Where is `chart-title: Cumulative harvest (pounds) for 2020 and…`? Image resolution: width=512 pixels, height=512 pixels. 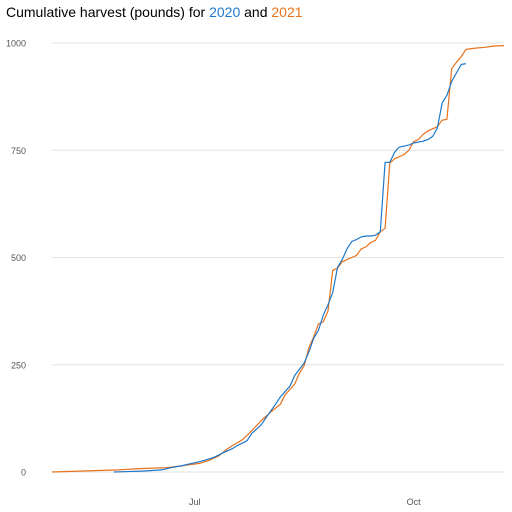
chart-title: Cumulative harvest (pounds) for 2020 and… is located at coordinates (154, 12).